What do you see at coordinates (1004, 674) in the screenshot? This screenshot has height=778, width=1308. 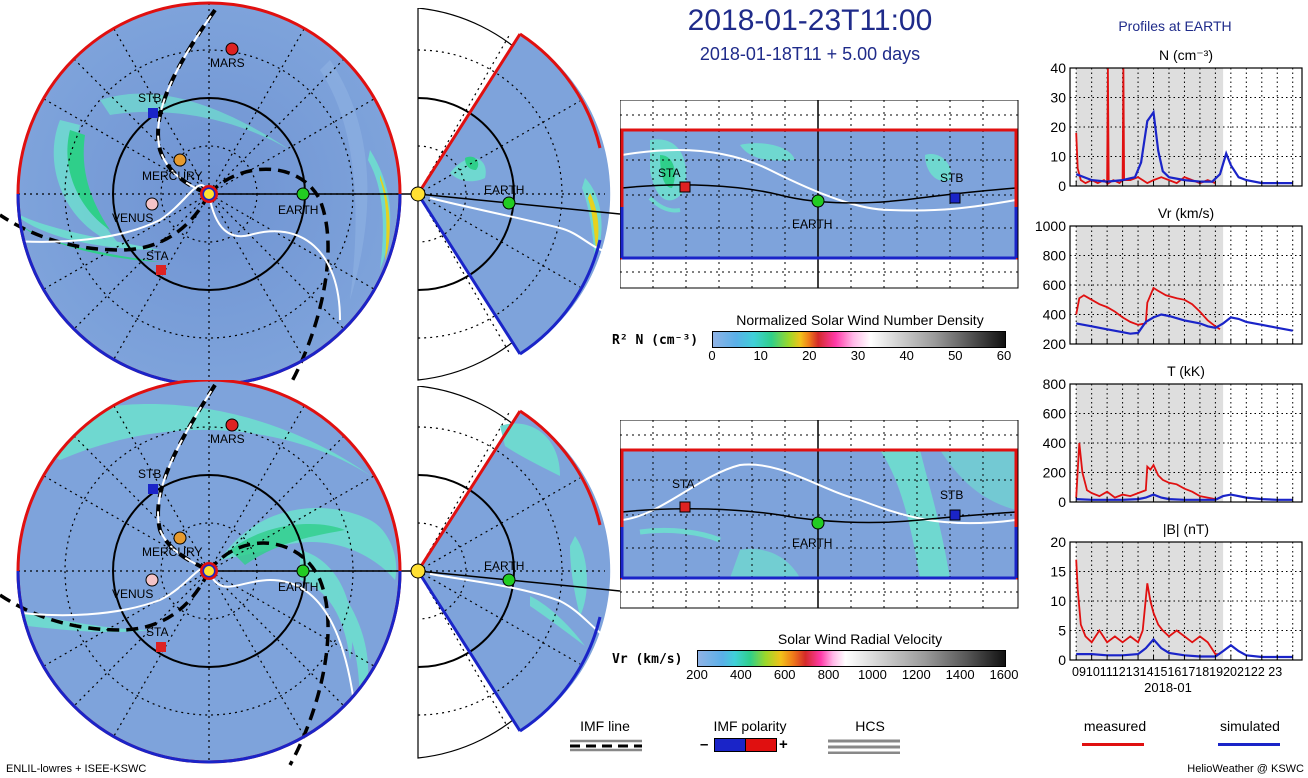 I see `velocity-tick: 1600` at bounding box center [1004, 674].